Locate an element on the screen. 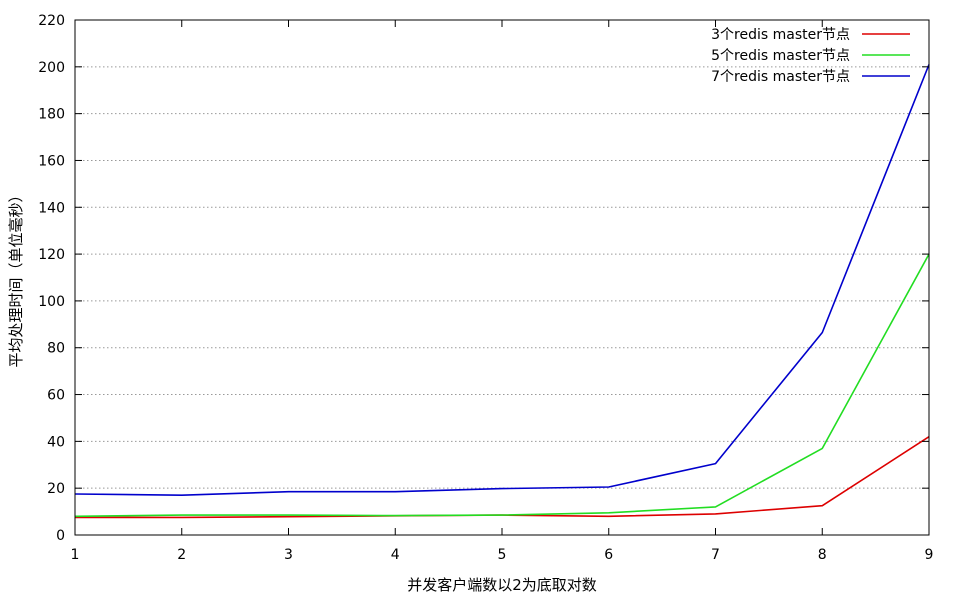 This screenshot has width=960, height=600. x-tick-label: 5 is located at coordinates (502, 555).